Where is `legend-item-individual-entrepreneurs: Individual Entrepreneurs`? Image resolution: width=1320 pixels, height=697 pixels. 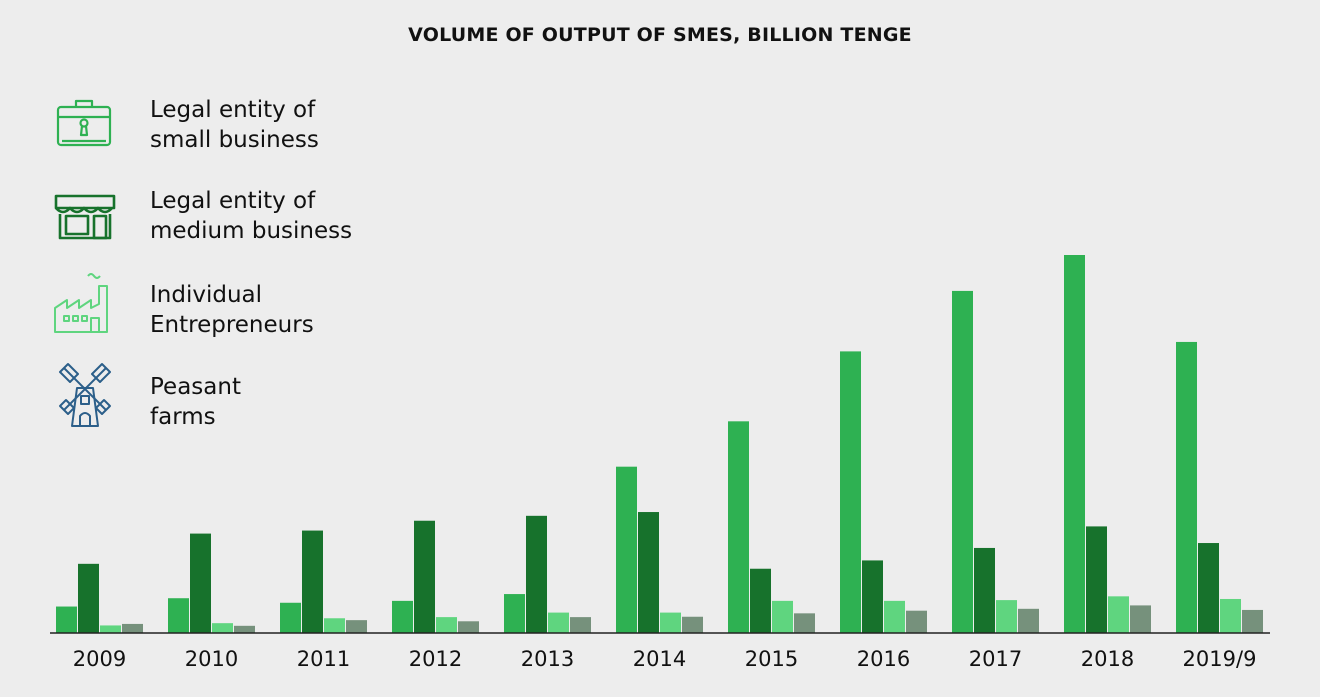
legend-item-individual-entrepreneurs: Individual Entrepreneurs is located at coordinates (182, 306).